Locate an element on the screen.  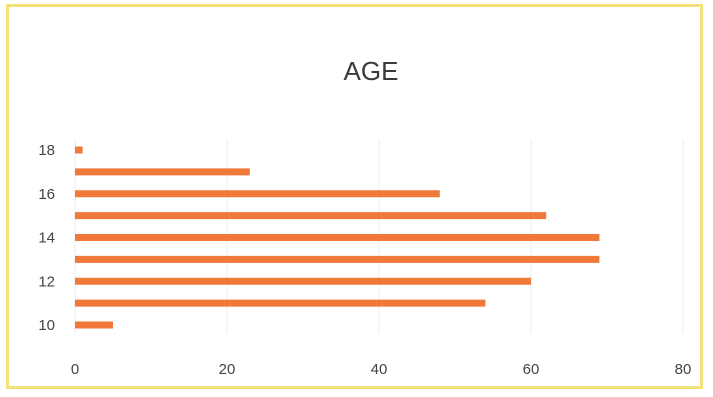
x-tick-label: 60 is located at coordinates (531, 369).